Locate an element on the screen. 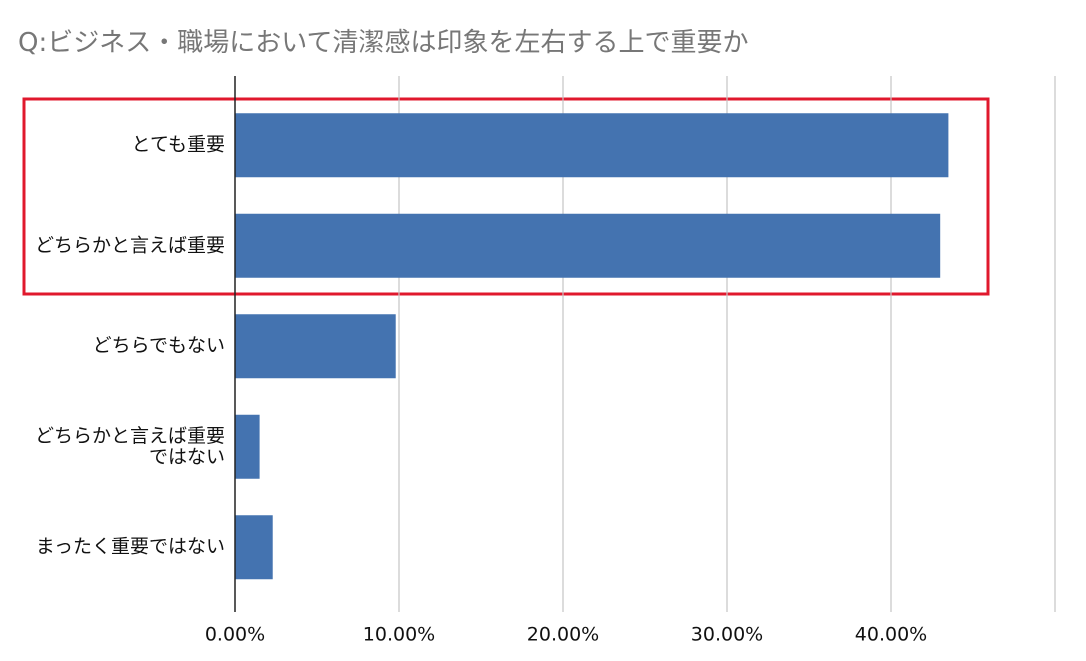  x-tick-label: 40.00% is located at coordinates (891, 635).